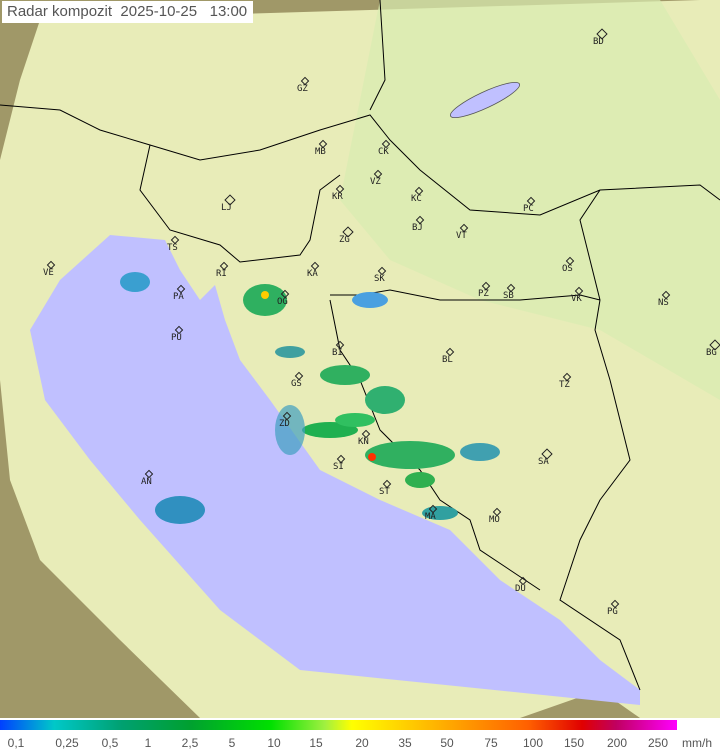 The height and width of the screenshot is (751, 720). I want to click on city-marker-ma: MA, so click(431, 513).